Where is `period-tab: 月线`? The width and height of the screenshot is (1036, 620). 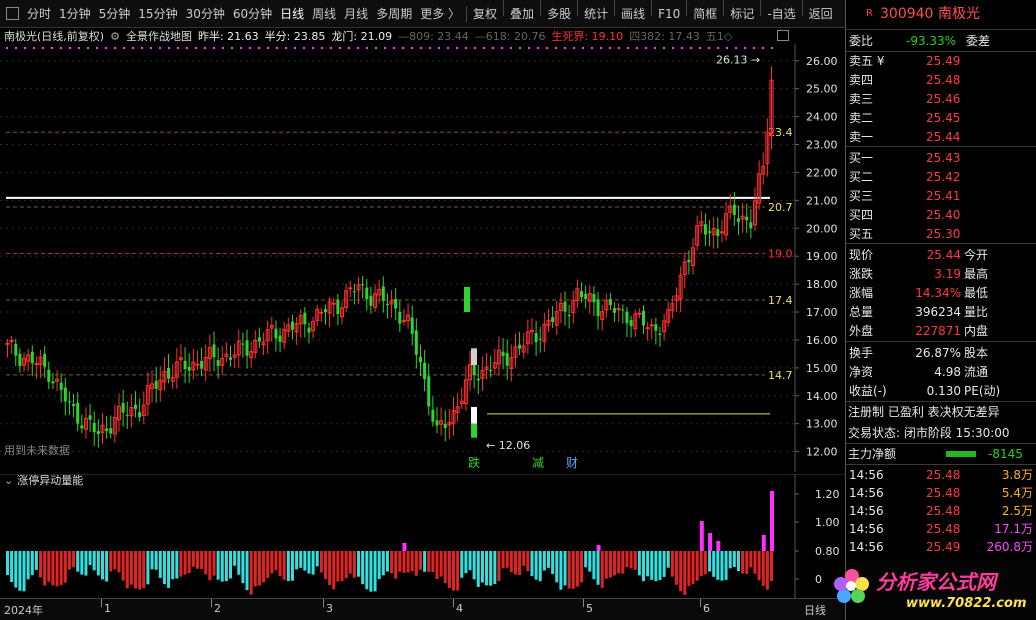
period-tab: 月线 is located at coordinates (356, 13).